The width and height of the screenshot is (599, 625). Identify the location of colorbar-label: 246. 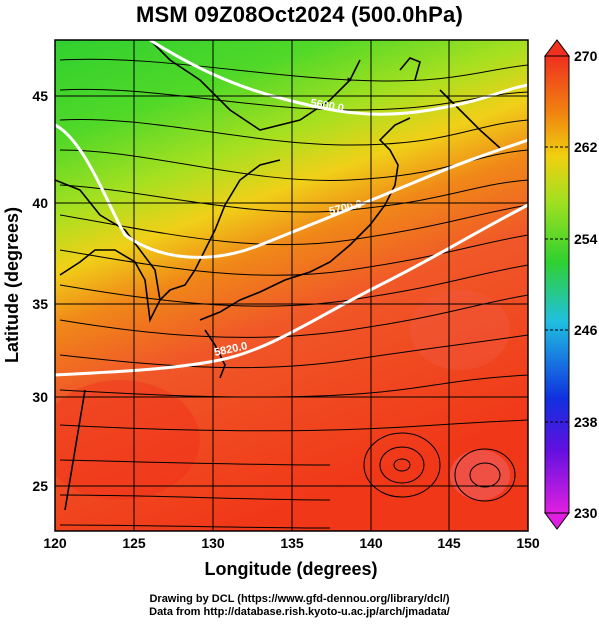
(586, 330).